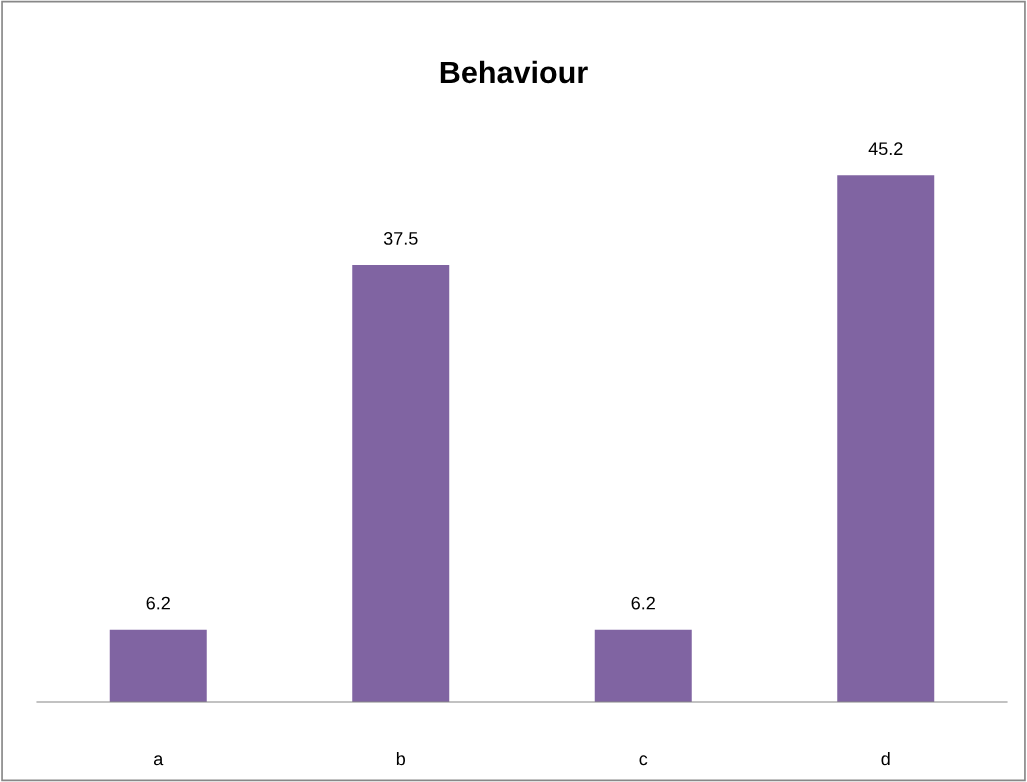 This screenshot has height=782, width=1027. What do you see at coordinates (400, 238) in the screenshot?
I see `data-label: 37.5` at bounding box center [400, 238].